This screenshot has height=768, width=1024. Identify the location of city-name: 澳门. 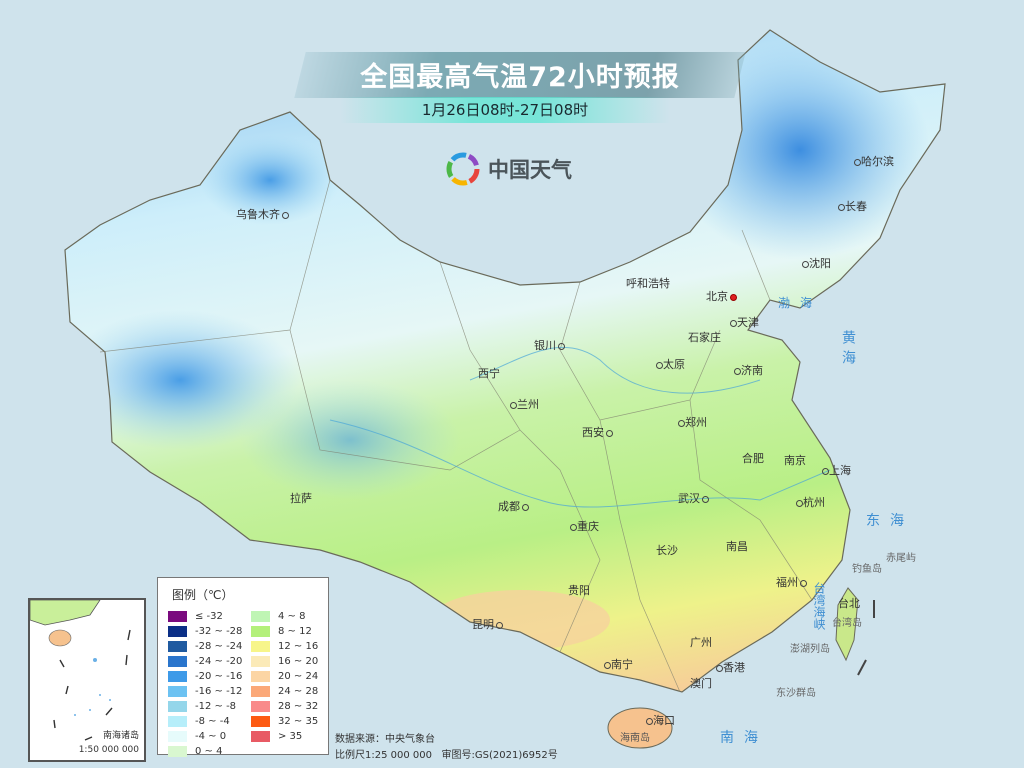
(701, 683).